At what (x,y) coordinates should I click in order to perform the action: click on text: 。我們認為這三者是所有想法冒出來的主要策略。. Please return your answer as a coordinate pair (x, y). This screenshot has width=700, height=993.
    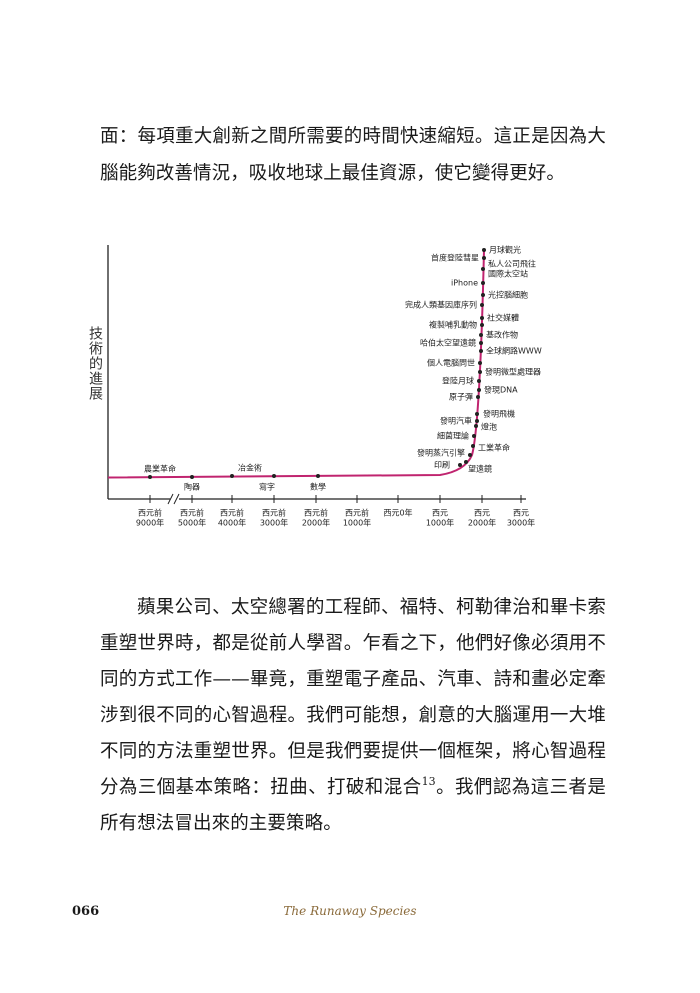
    Looking at the image, I should click on (353, 805).